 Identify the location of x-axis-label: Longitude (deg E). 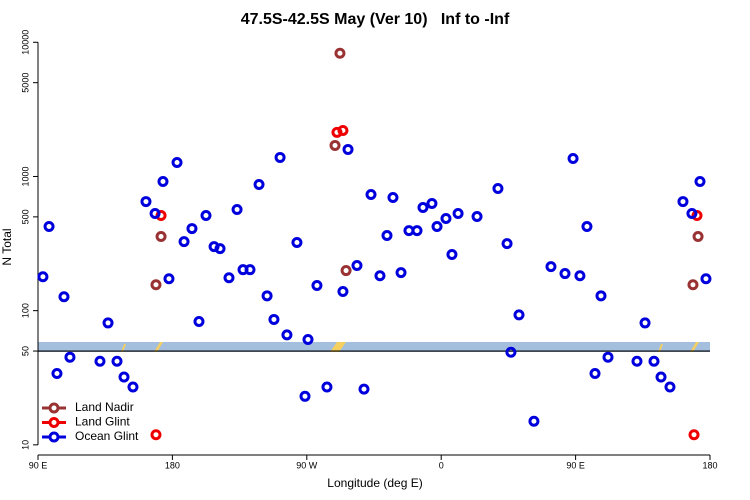
(374, 483).